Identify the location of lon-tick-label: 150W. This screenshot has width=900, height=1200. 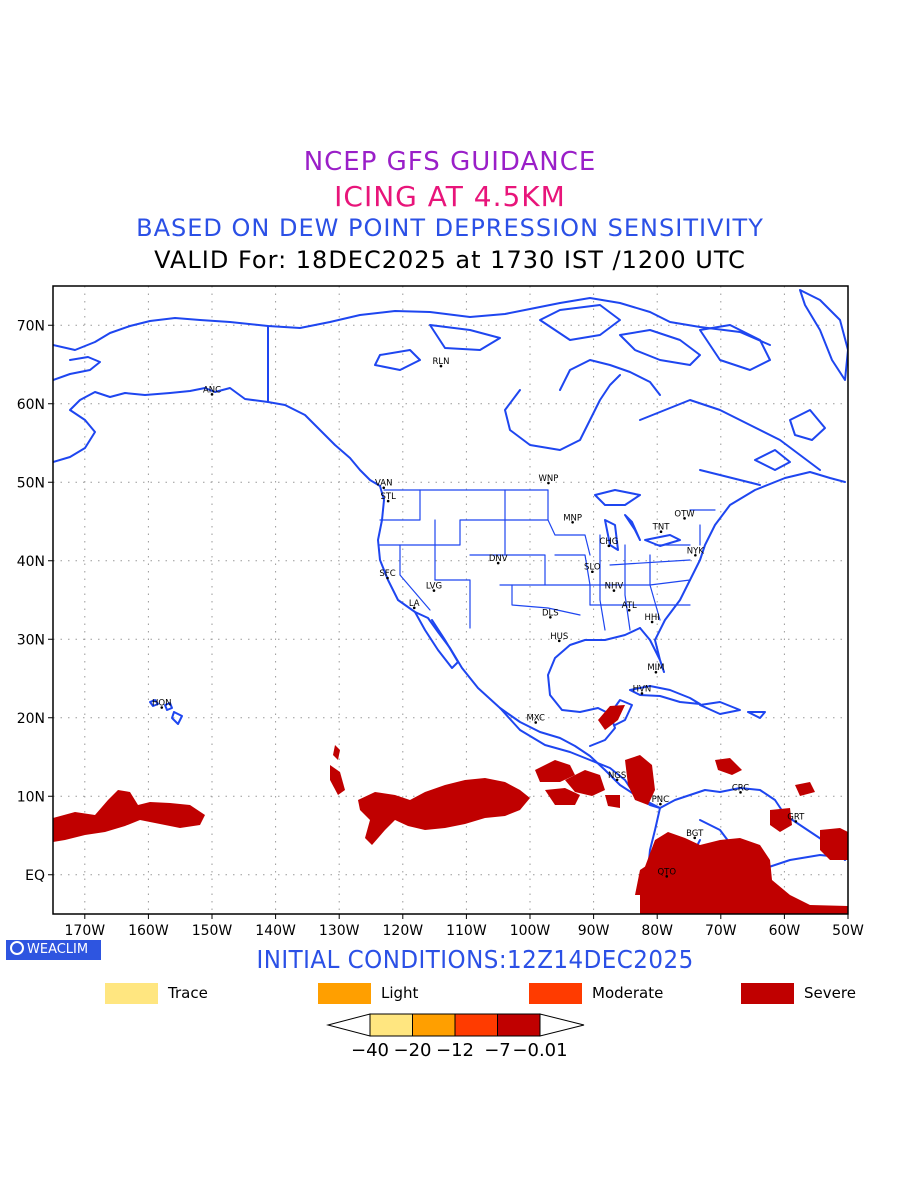
(212, 931).